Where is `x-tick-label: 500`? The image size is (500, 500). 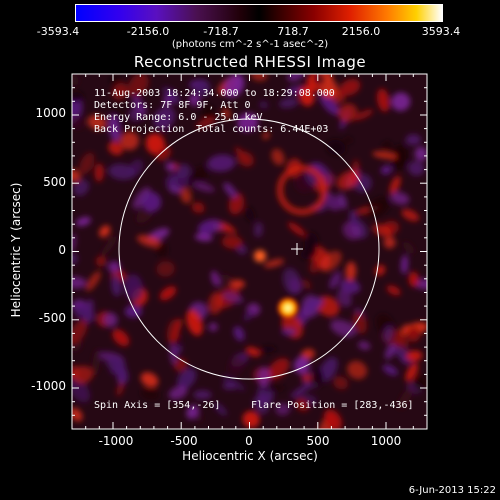 x-tick-label: 500 is located at coordinates (318, 441).